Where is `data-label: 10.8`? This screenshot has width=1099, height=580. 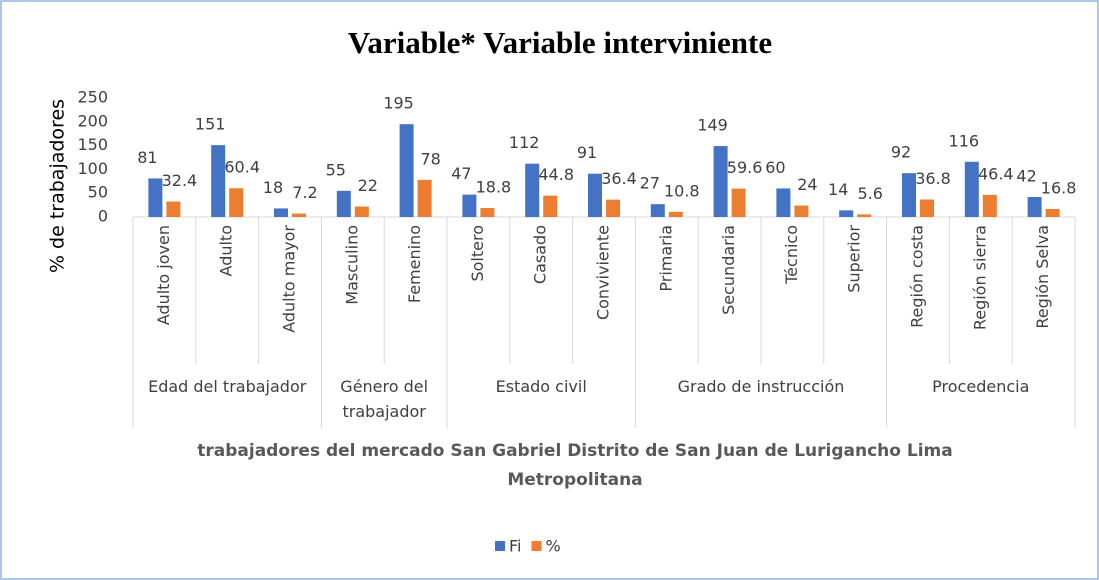 data-label: 10.8 is located at coordinates (682, 190).